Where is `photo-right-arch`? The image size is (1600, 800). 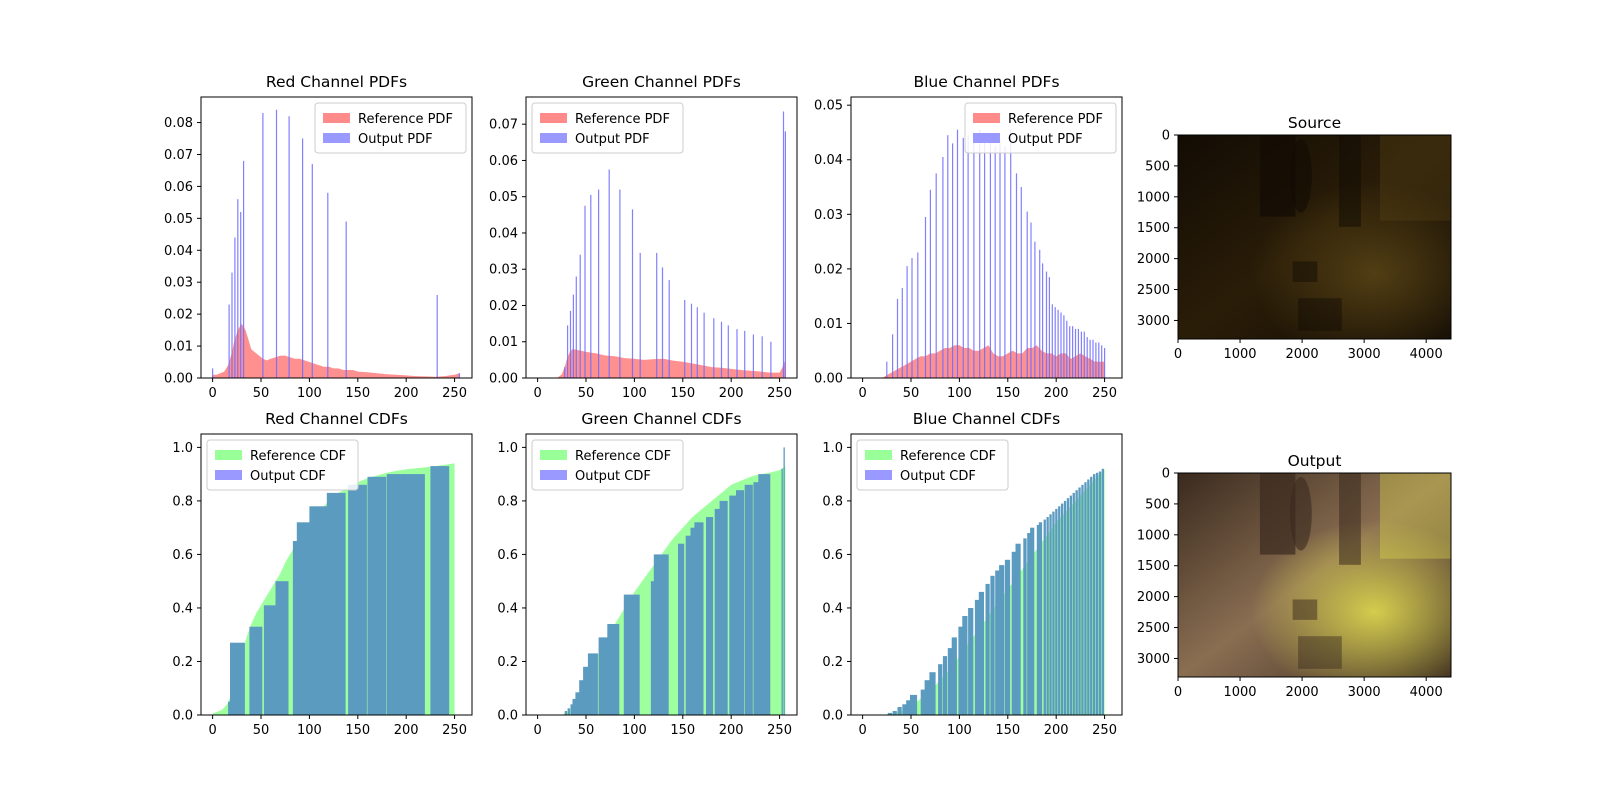
photo-right-arch is located at coordinates (1415, 516).